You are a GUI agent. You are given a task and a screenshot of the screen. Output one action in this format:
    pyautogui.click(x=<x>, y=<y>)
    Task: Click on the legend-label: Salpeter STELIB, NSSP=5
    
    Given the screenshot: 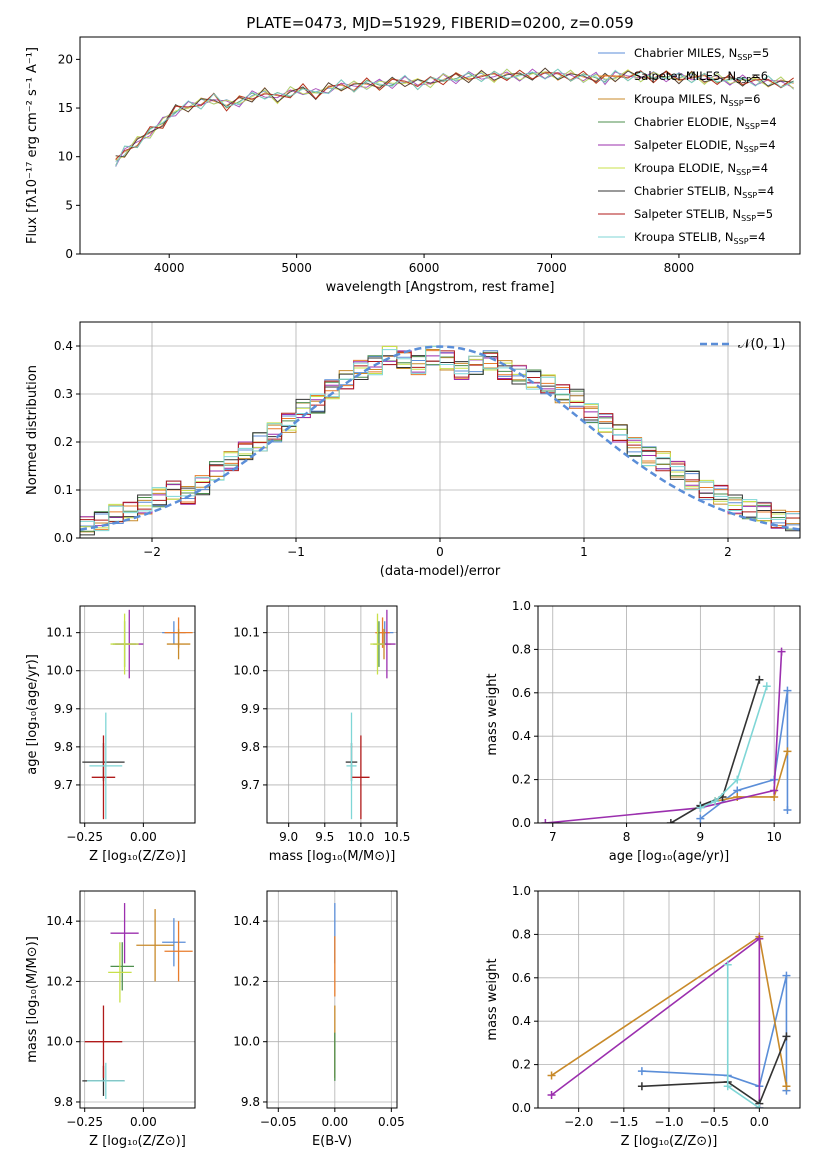 What is the action you would take?
    pyautogui.click(x=703, y=215)
    